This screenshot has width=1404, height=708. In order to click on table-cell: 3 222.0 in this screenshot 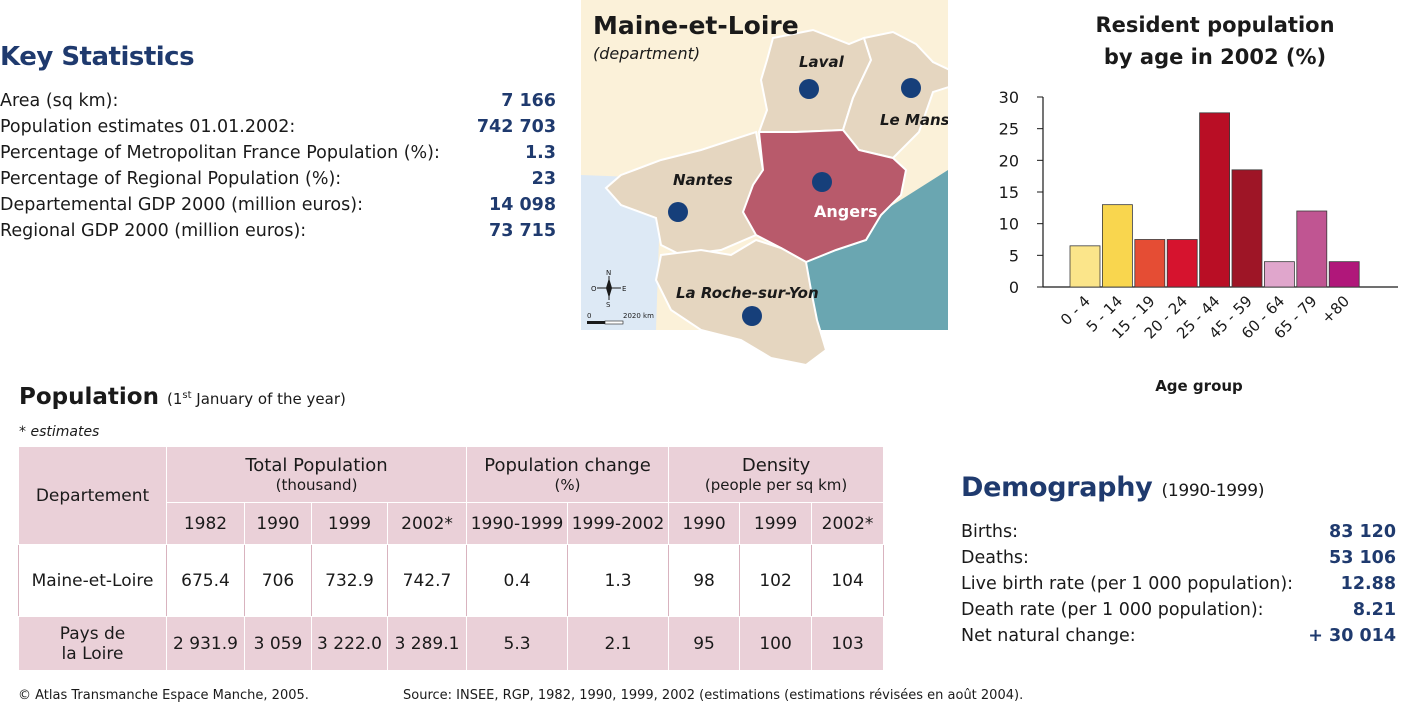, I will do `click(349, 643)`.